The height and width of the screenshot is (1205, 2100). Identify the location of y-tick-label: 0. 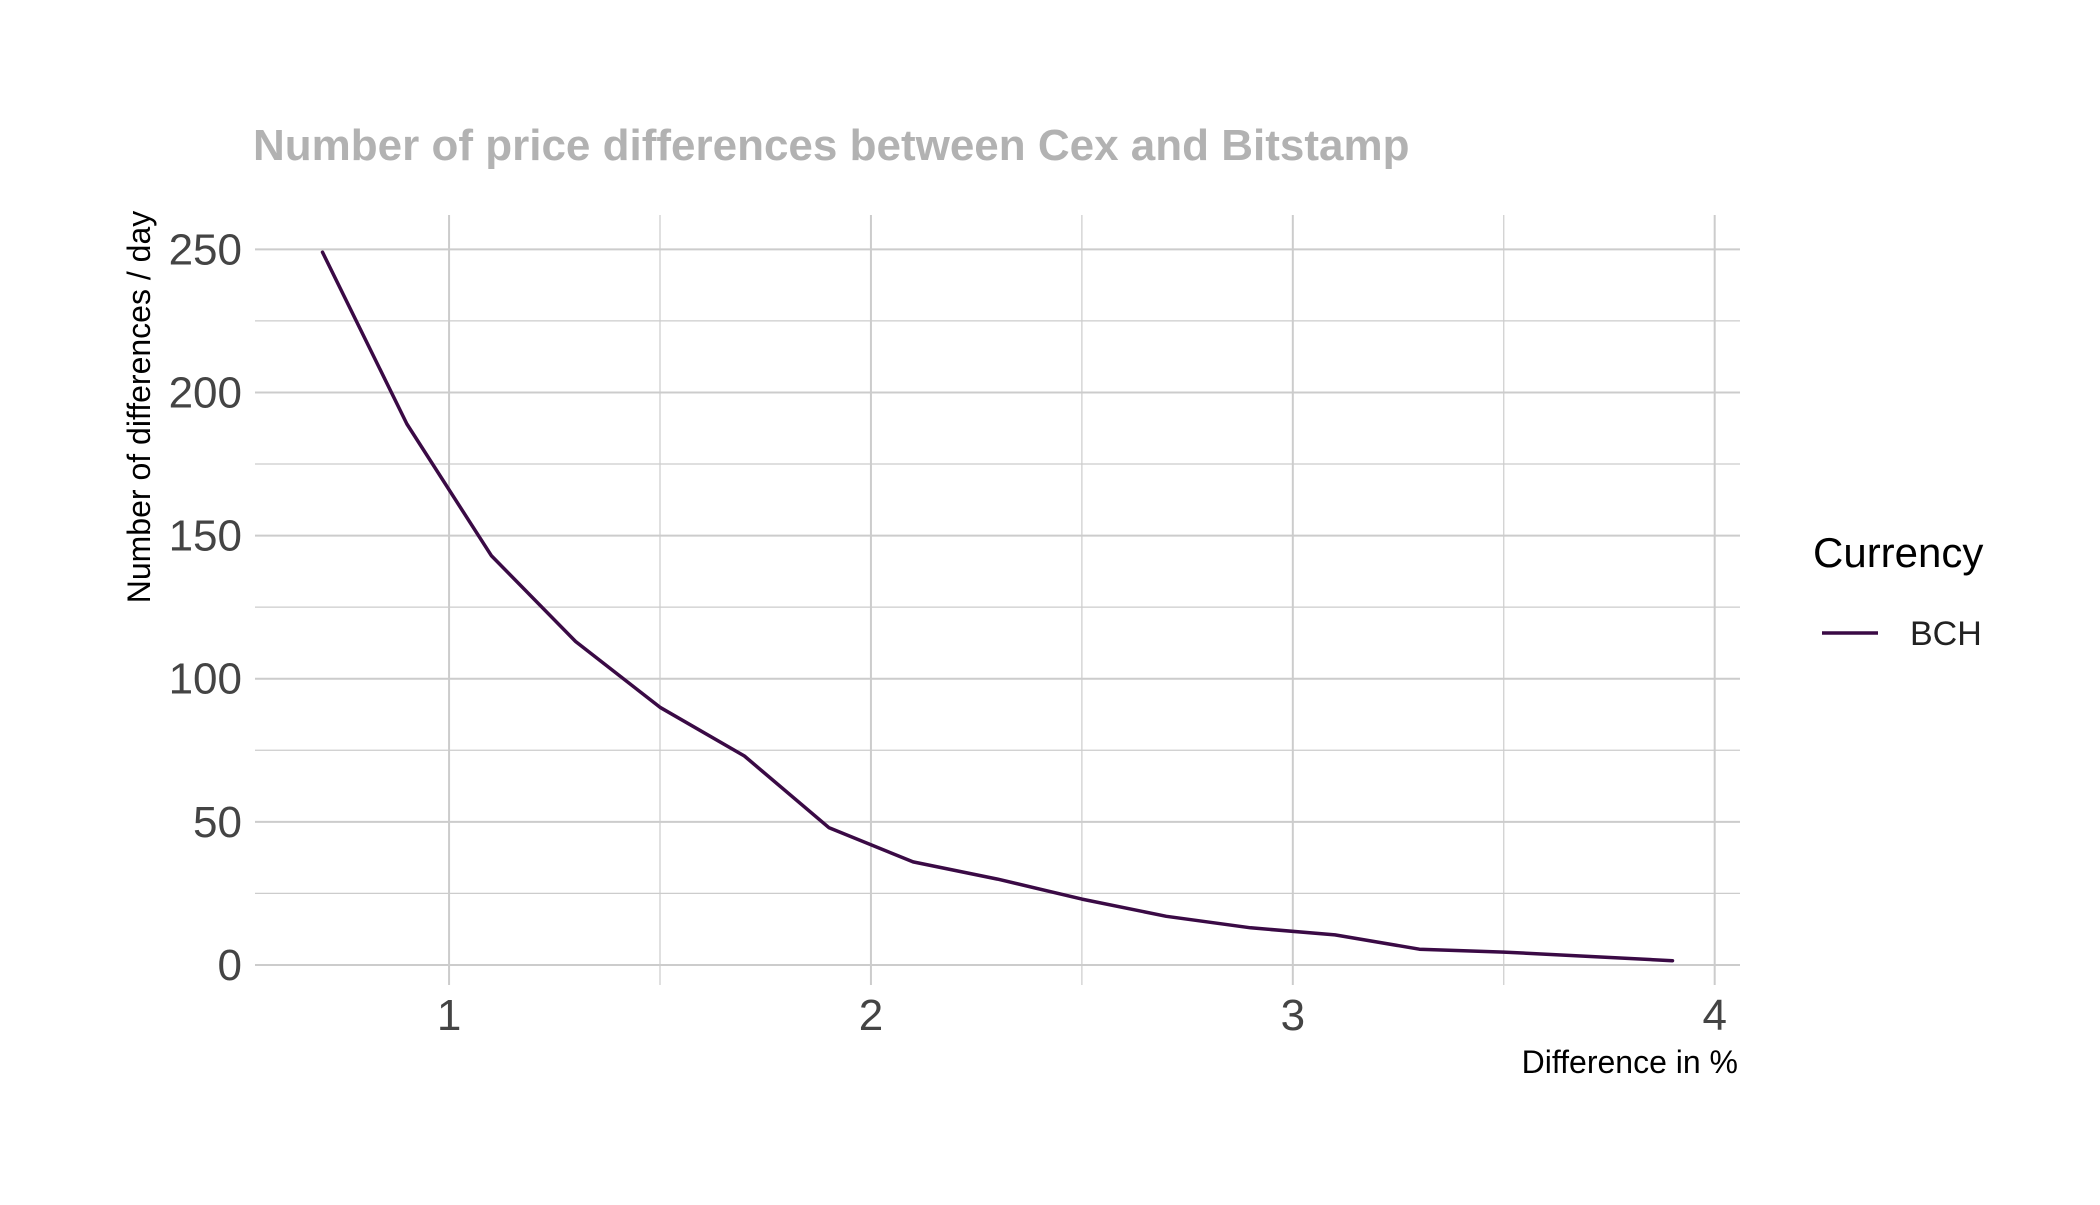
(230, 965).